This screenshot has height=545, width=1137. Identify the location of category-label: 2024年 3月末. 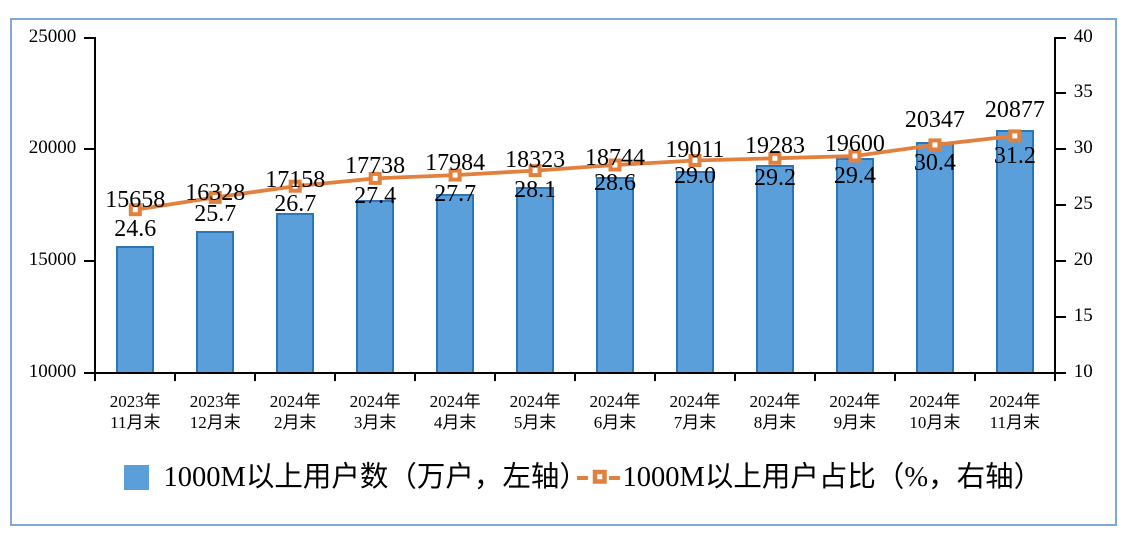
(375, 412).